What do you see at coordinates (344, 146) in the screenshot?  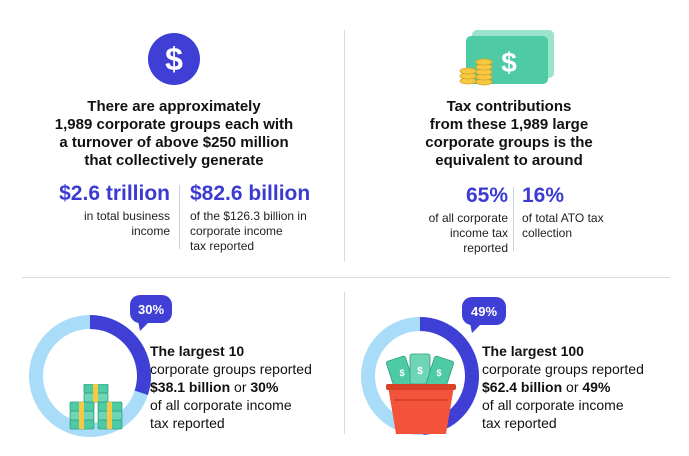 I see `vertical-divider-top` at bounding box center [344, 146].